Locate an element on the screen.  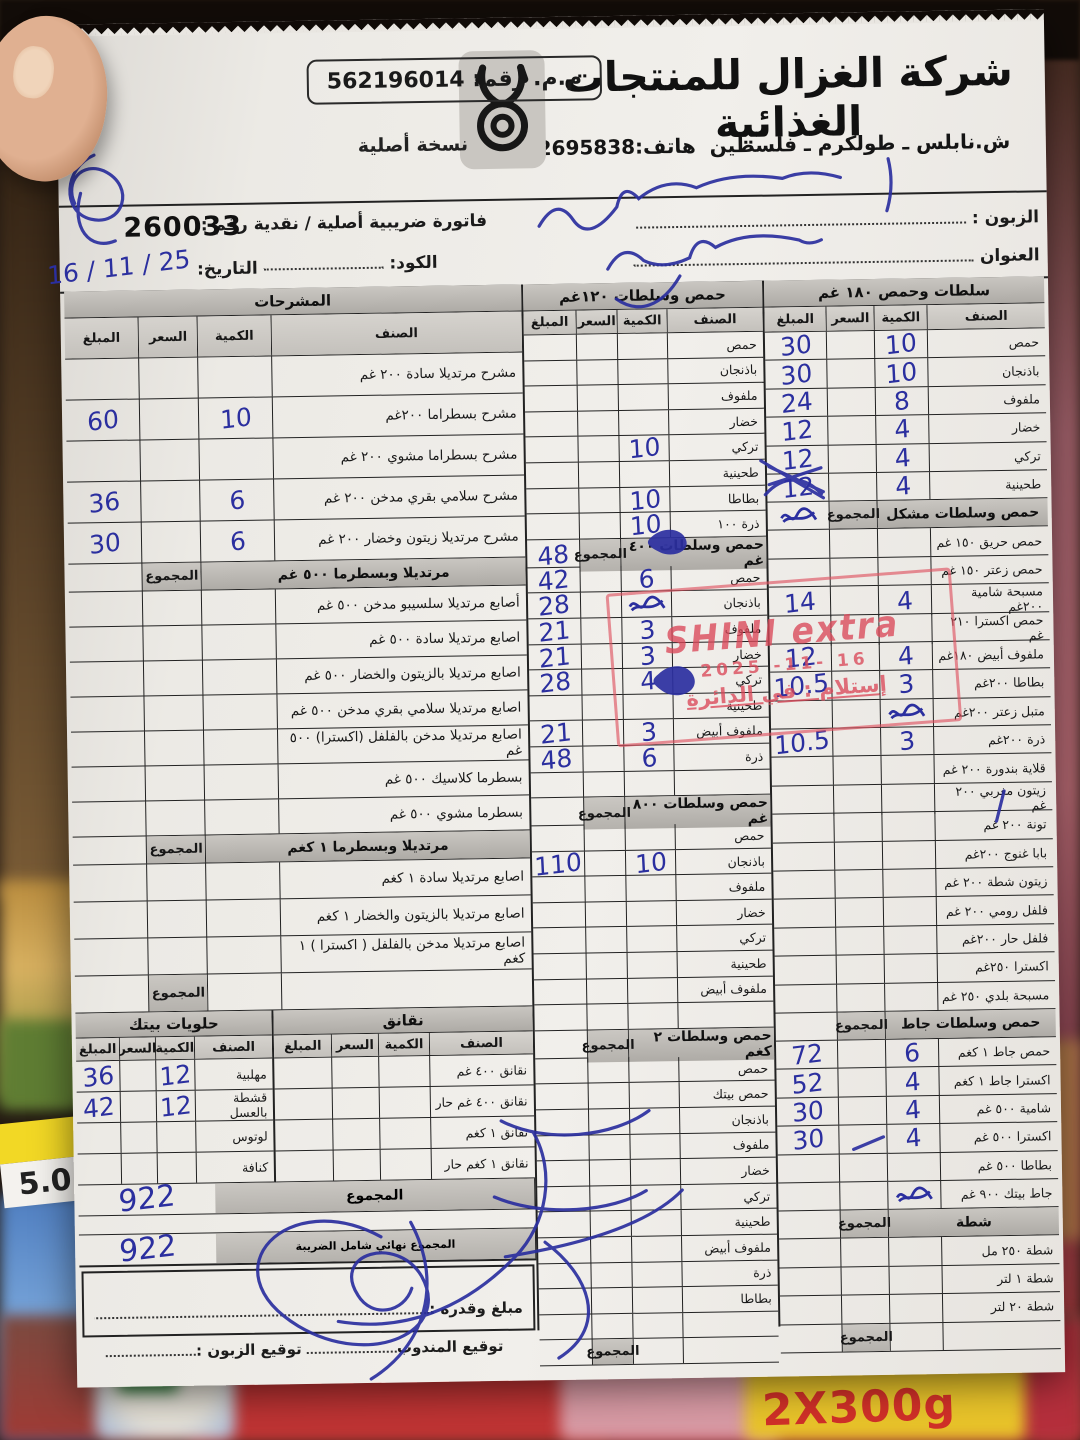
item-amount: 28 is located at coordinates (555, 682).